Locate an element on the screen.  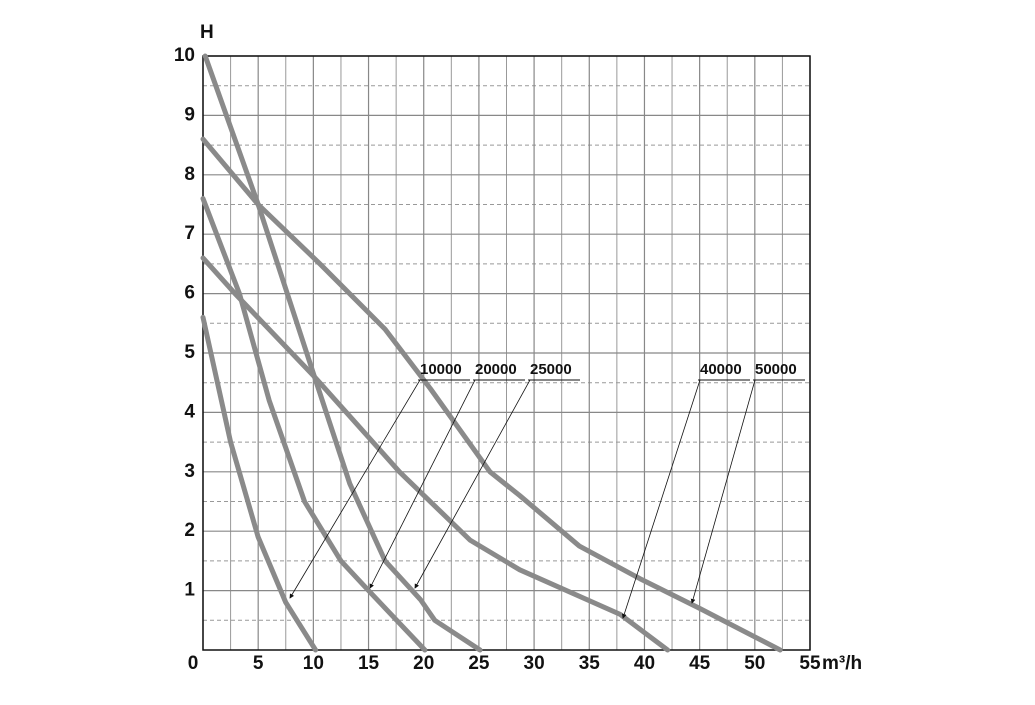
x-tick-label: 30 is located at coordinates (534, 663).